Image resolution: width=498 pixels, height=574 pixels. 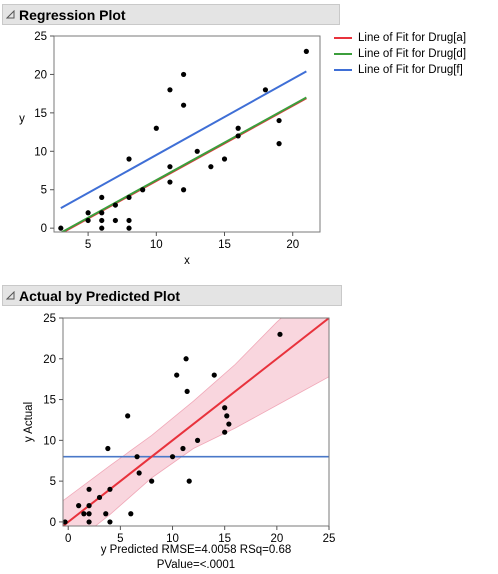 I want to click on x-axis-label: x, so click(x=187, y=261).